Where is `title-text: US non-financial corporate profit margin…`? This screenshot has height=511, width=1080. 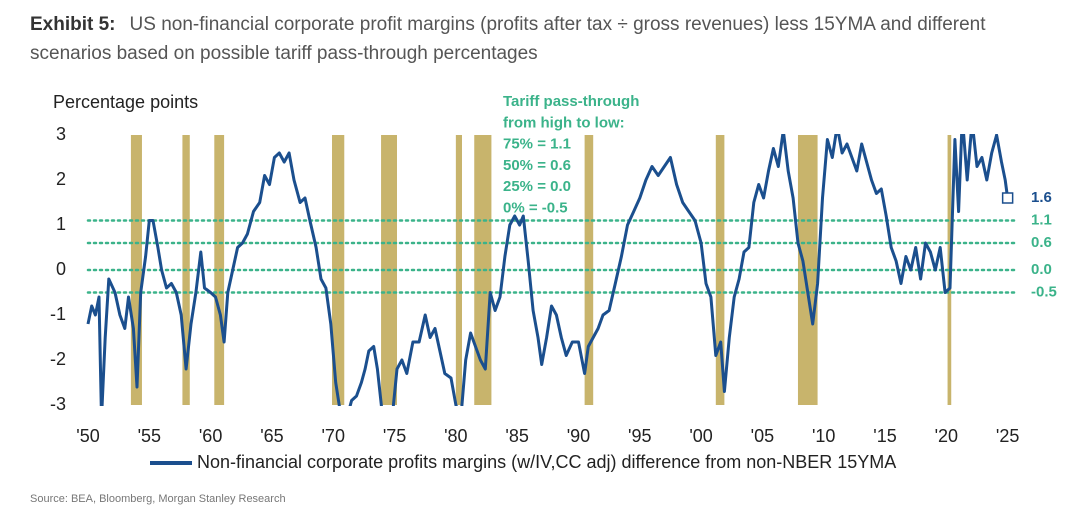
title-text: US non-financial corporate profit margin… is located at coordinates (508, 39).